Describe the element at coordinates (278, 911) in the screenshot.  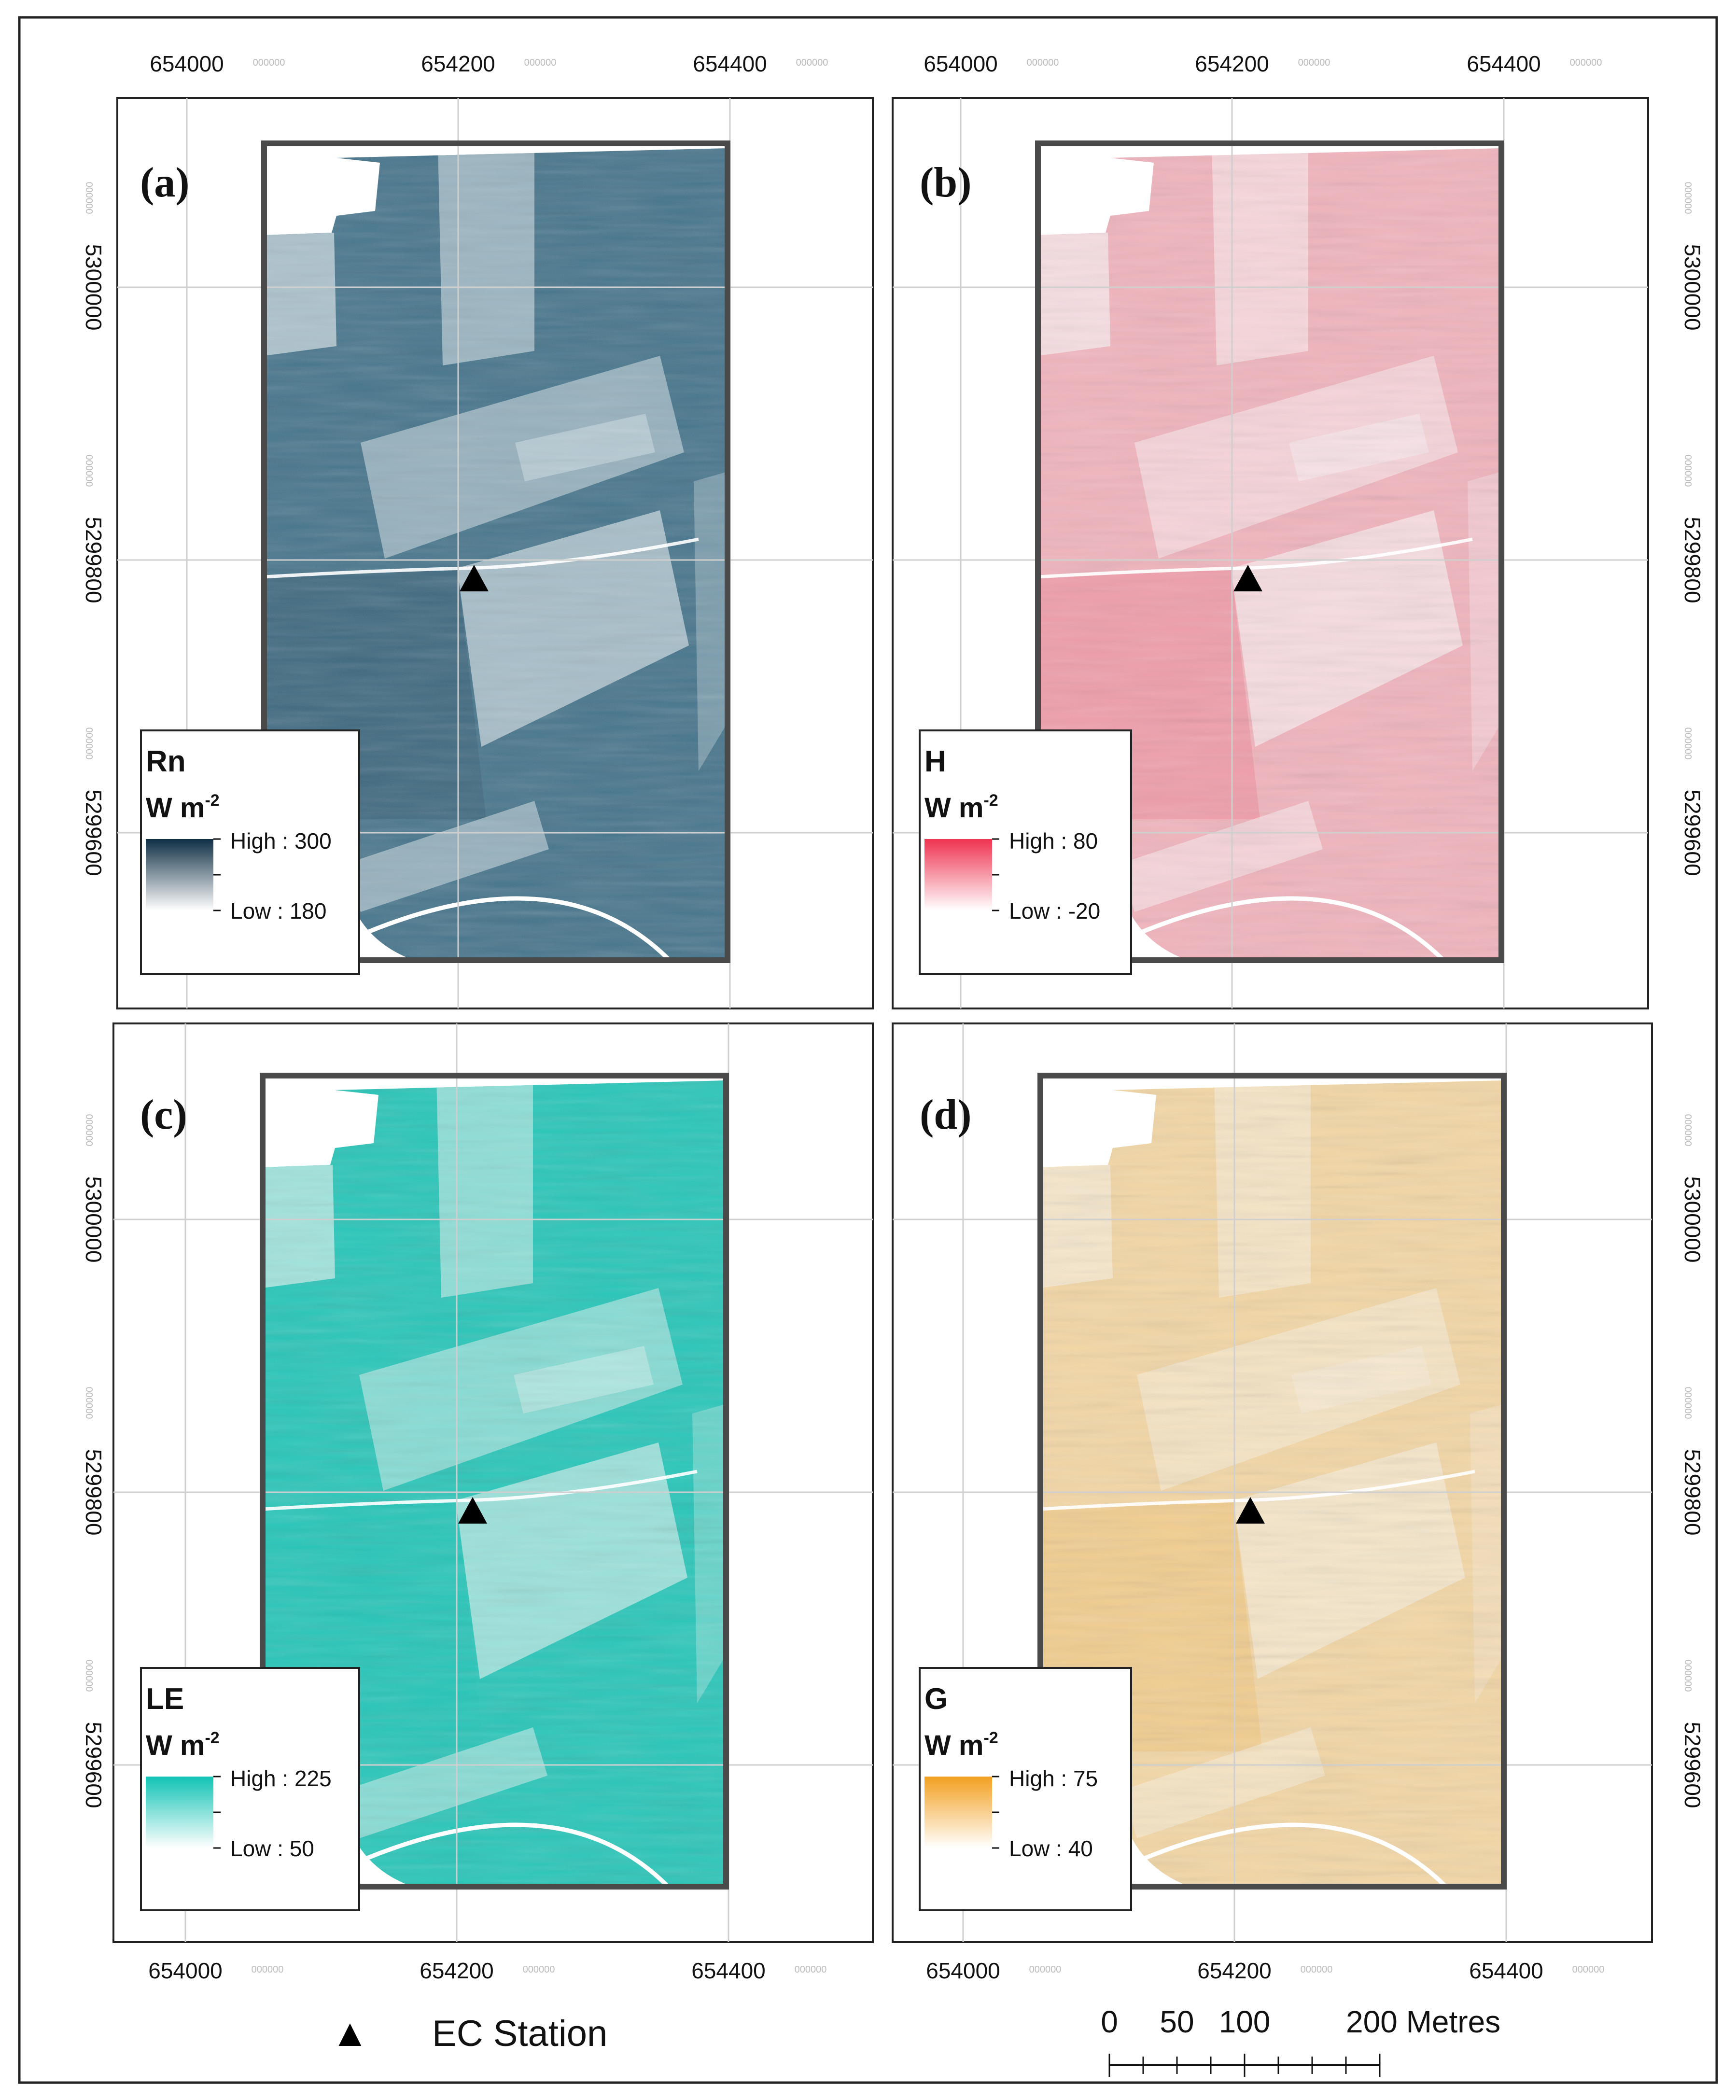
I see `legend-low-label: Low : 180` at that location.